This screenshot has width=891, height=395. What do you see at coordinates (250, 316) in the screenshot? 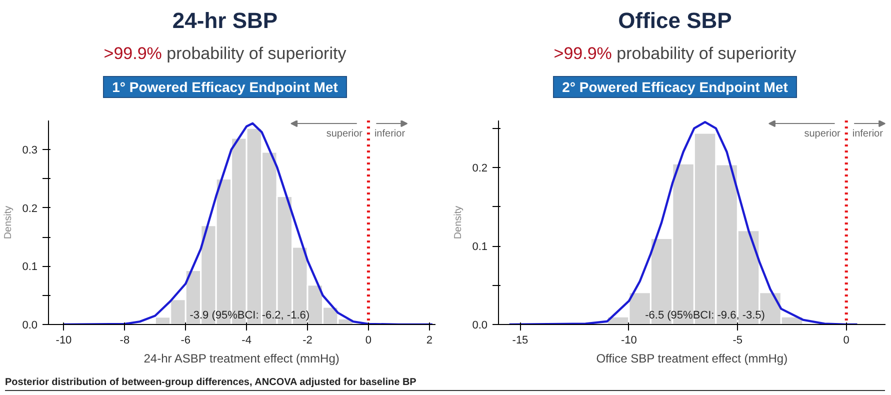
I see `annotation: -3.9 (95%BCI: -6.2, -1.6)` at bounding box center [250, 316].